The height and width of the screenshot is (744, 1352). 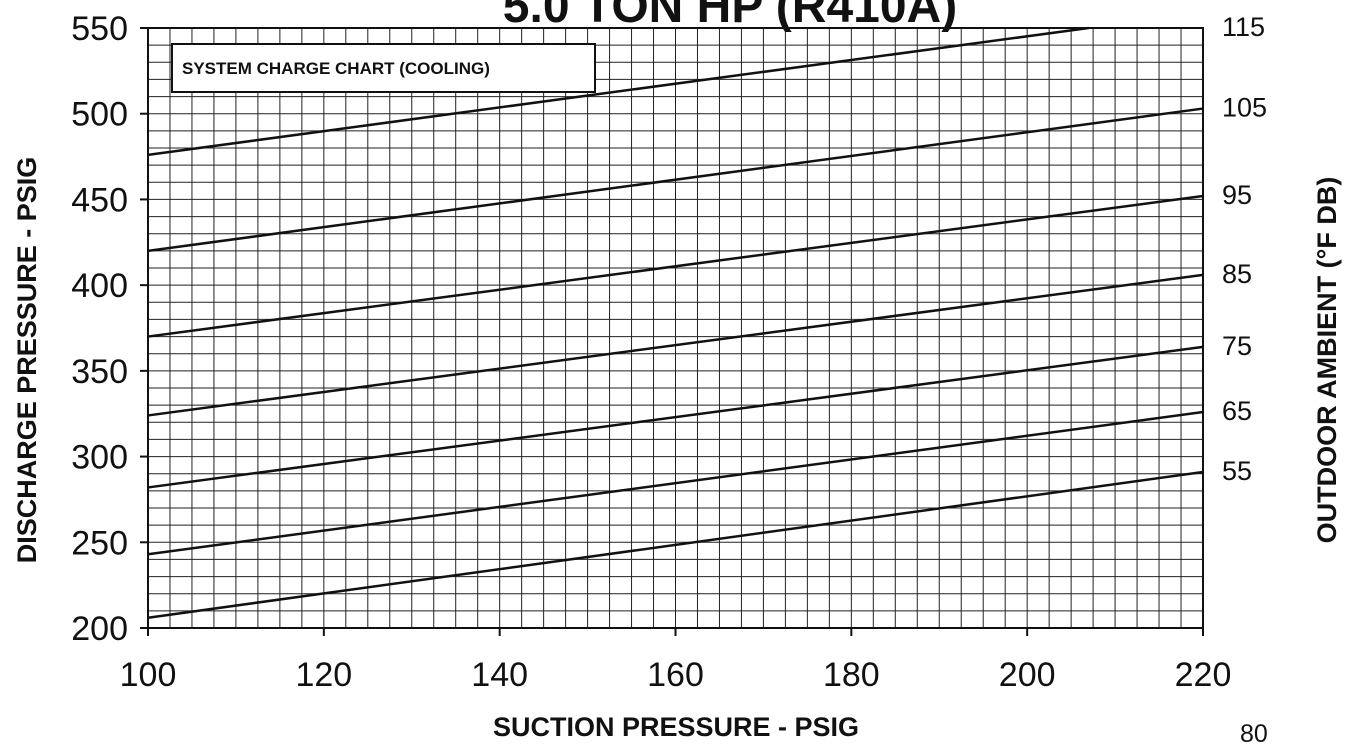 I want to click on y-axis: 200 250 300 350 400 450 500 550, so click(x=109, y=329).